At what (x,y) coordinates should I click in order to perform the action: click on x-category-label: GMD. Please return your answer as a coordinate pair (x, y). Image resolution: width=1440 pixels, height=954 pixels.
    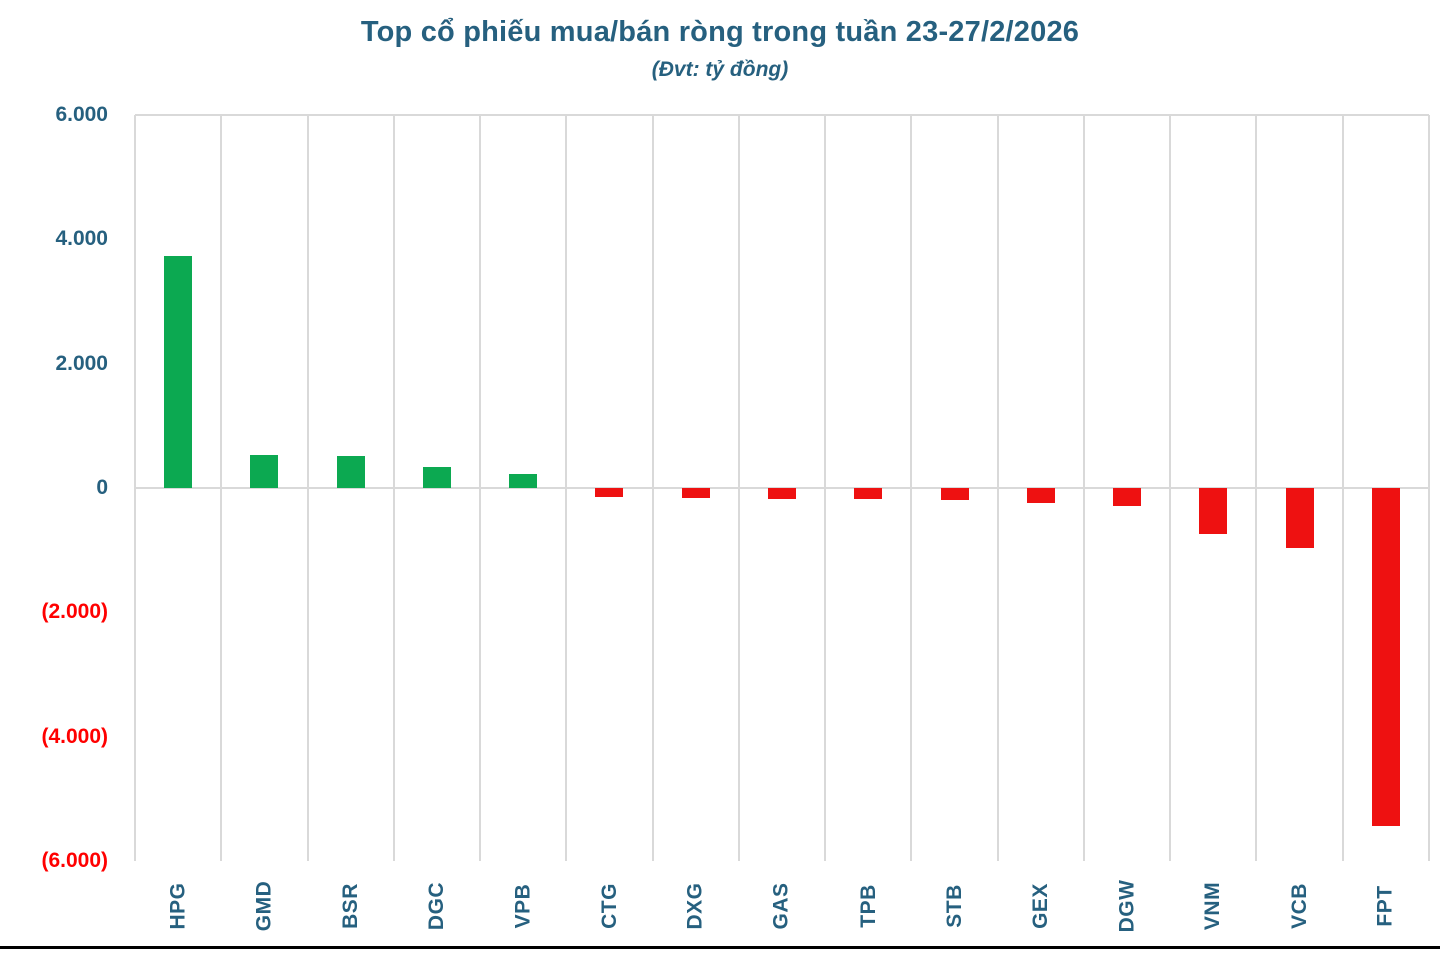
    Looking at the image, I should click on (264, 906).